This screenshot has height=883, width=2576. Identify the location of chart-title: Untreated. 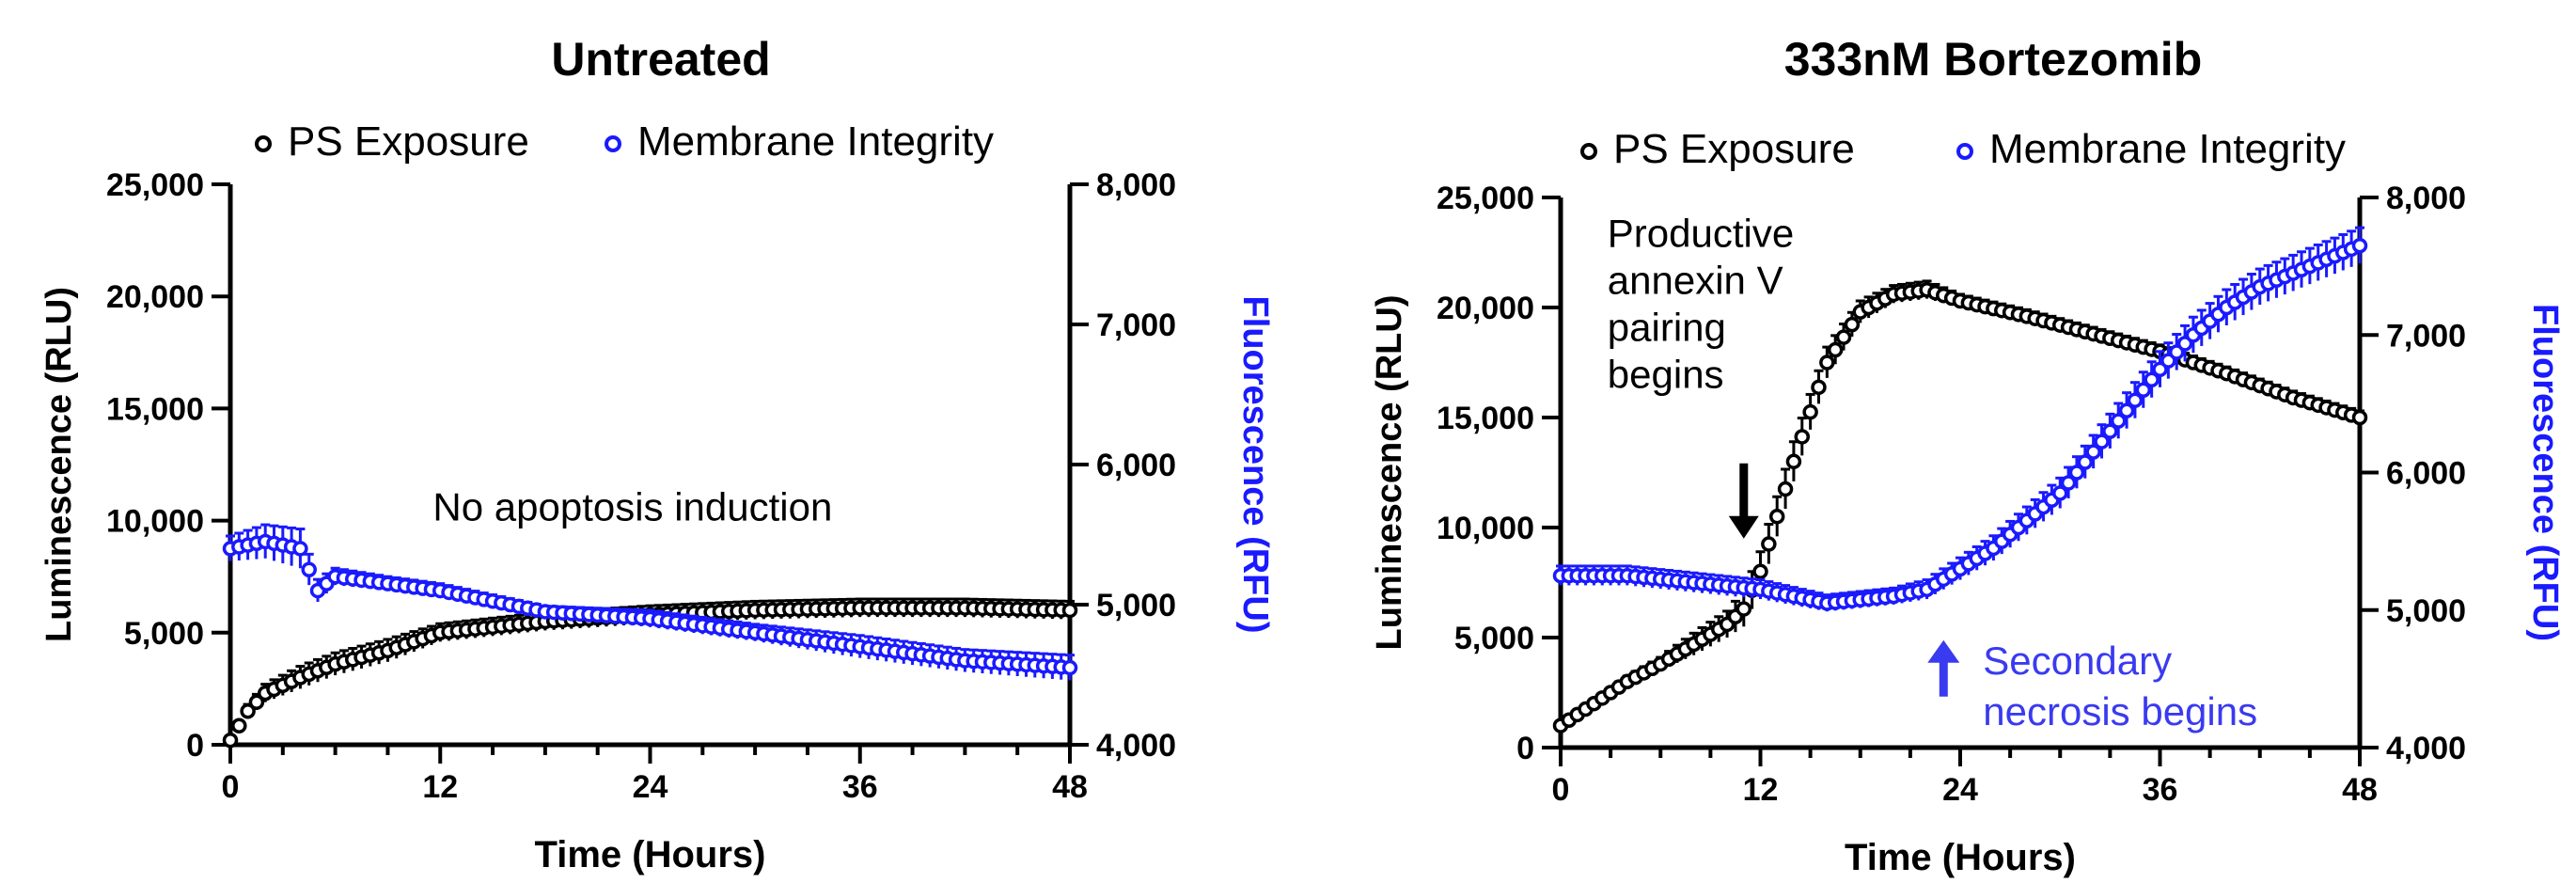
(660, 59).